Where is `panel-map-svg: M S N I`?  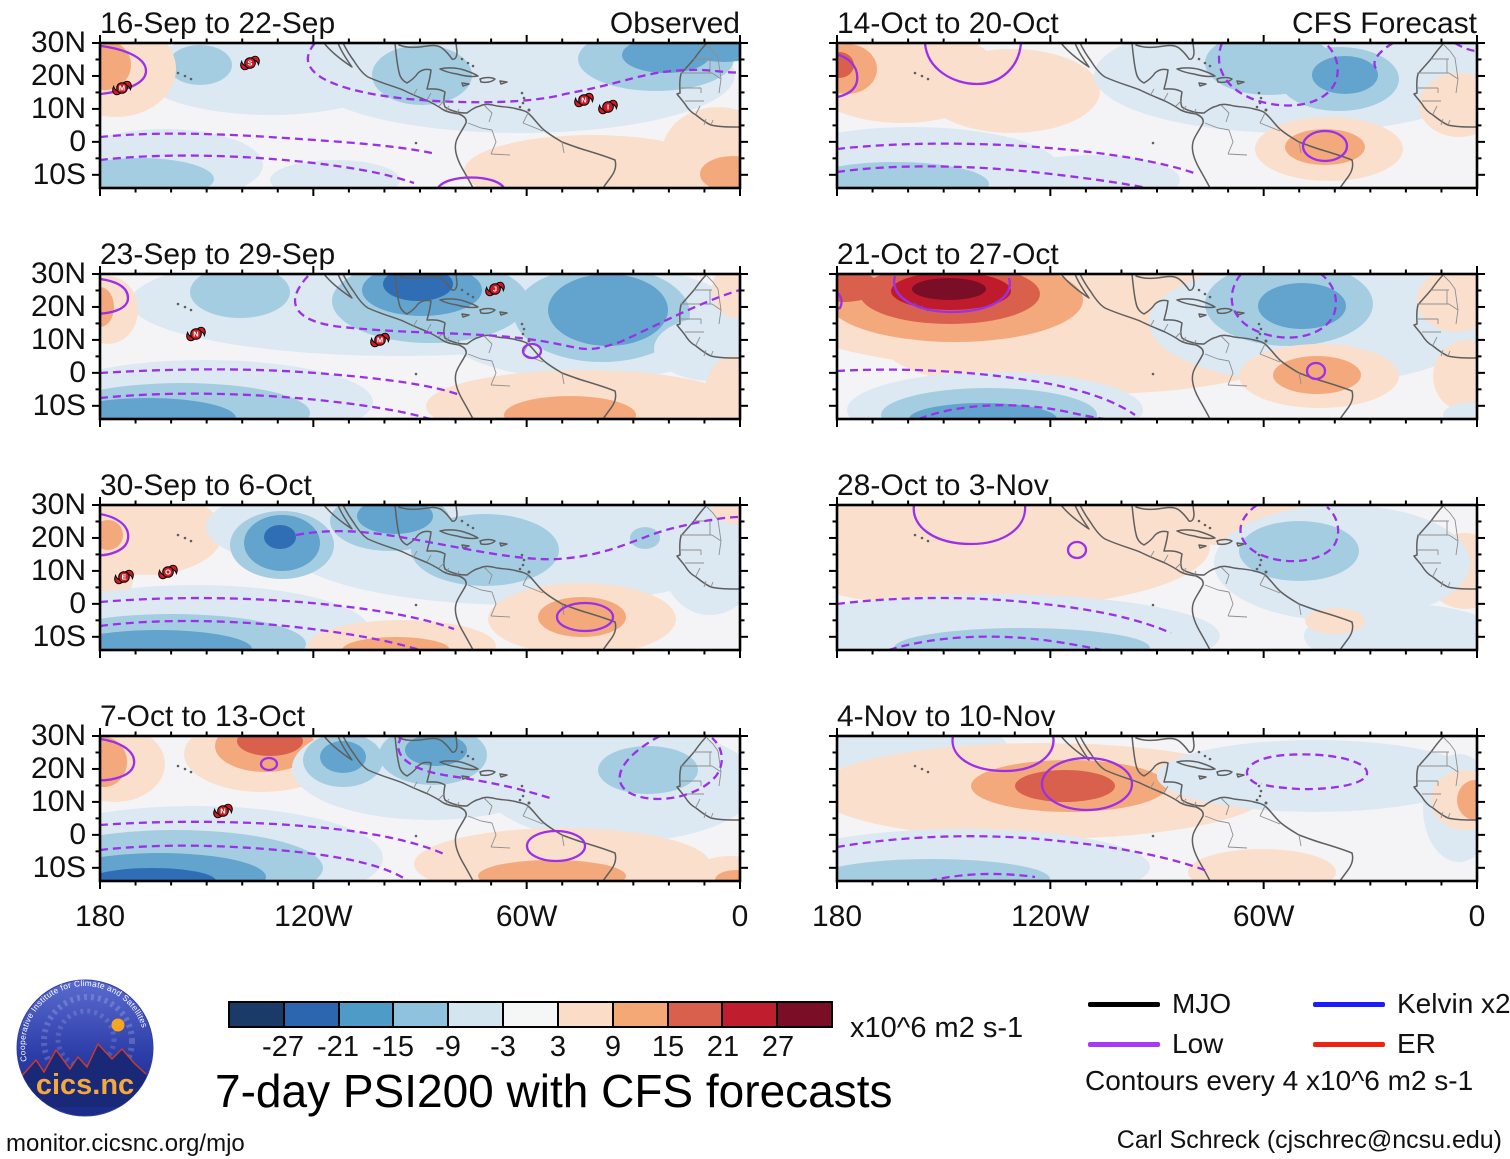
panel-map-svg: M S N I is located at coordinates (420, 115).